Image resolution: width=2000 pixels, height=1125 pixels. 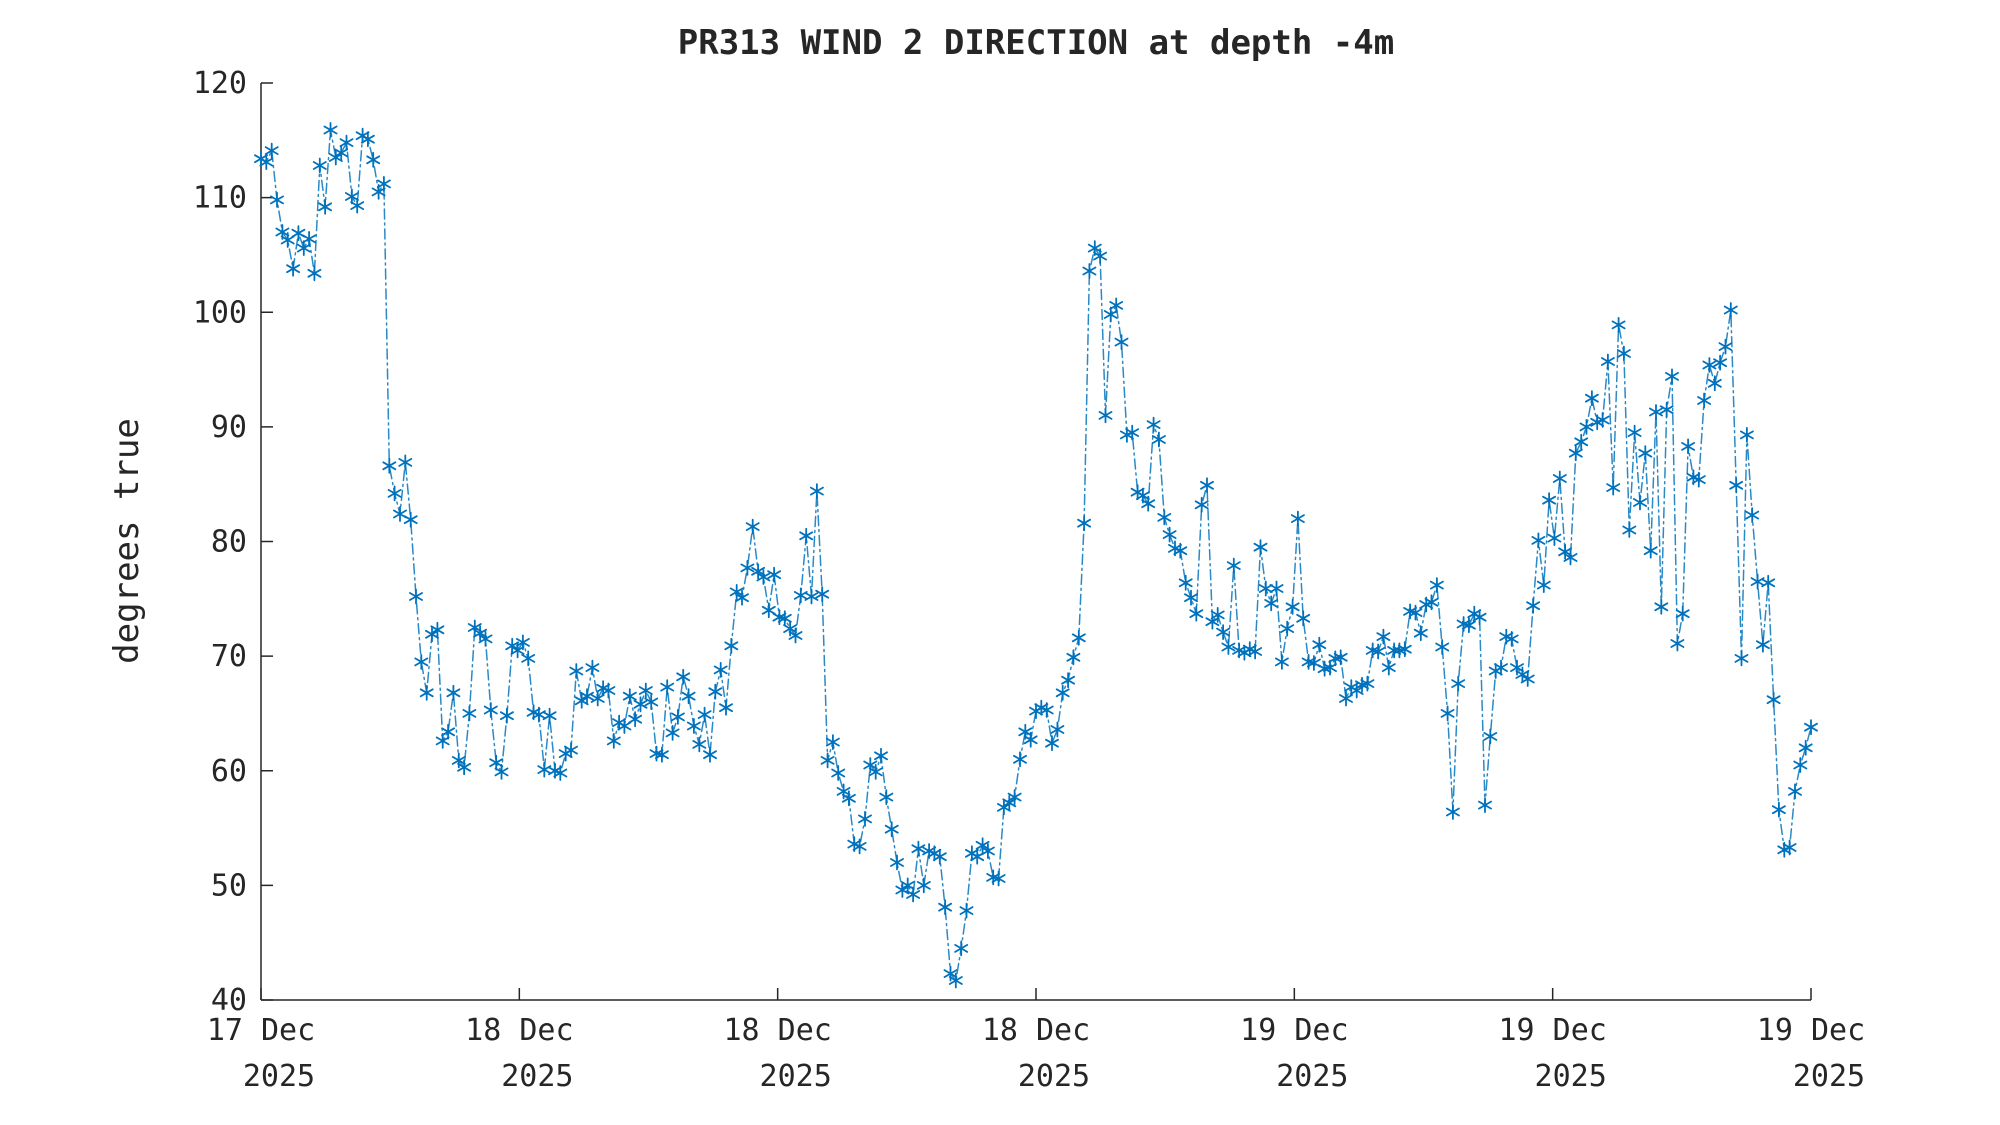 I want to click on y-tick-label: 90, so click(x=229, y=427).